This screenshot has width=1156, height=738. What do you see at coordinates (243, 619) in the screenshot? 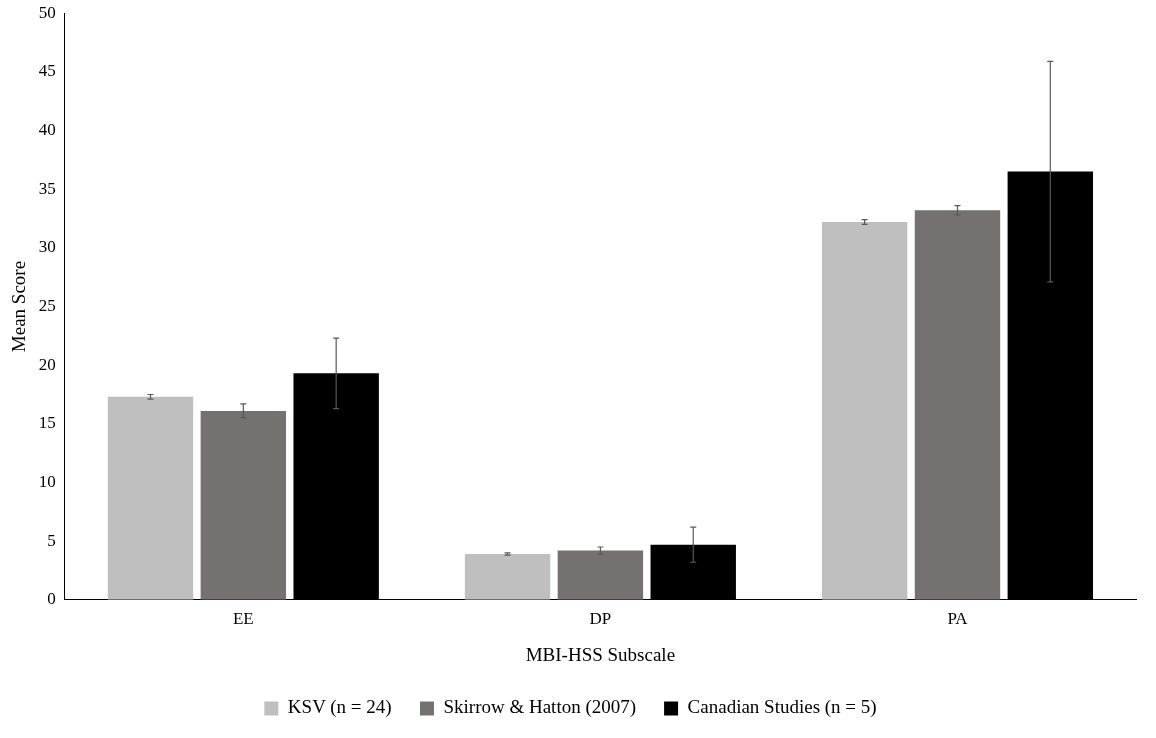
I see `x-tick-label: EE` at bounding box center [243, 619].